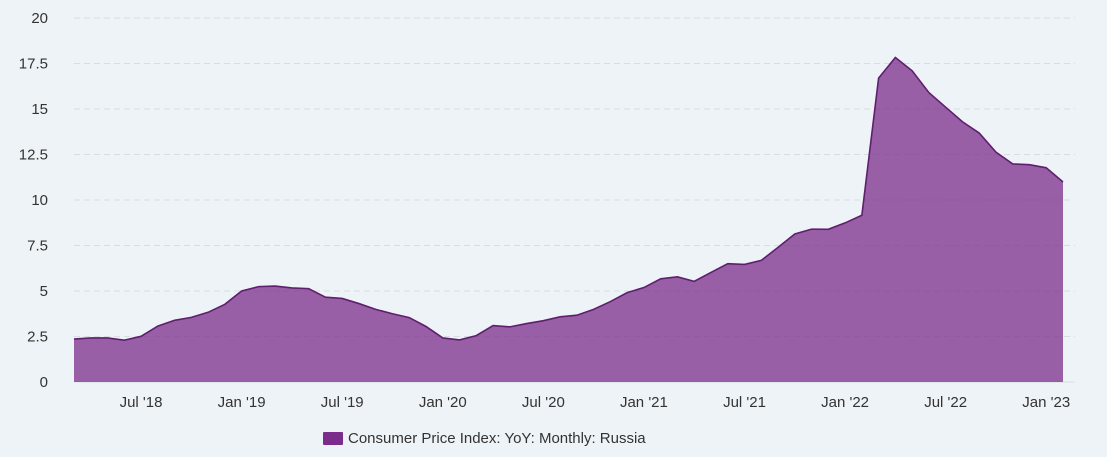 The image size is (1107, 457). I want to click on y-tick-label: 12.5, so click(33, 155).